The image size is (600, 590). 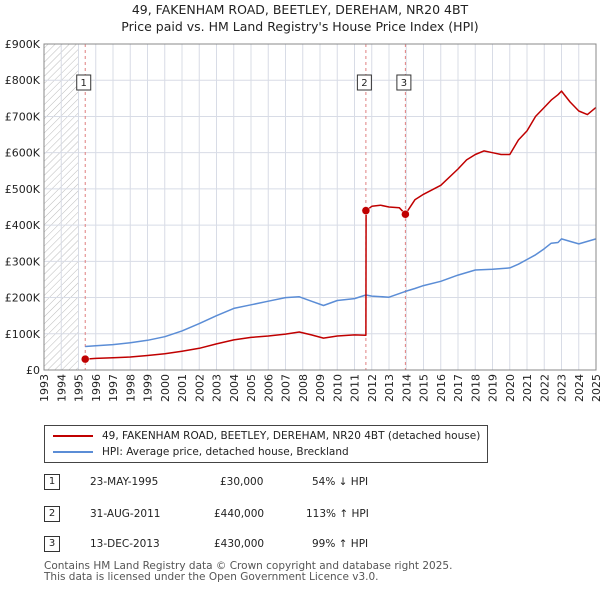 I want to click on x-tick-label: 2020, so click(x=510, y=388).